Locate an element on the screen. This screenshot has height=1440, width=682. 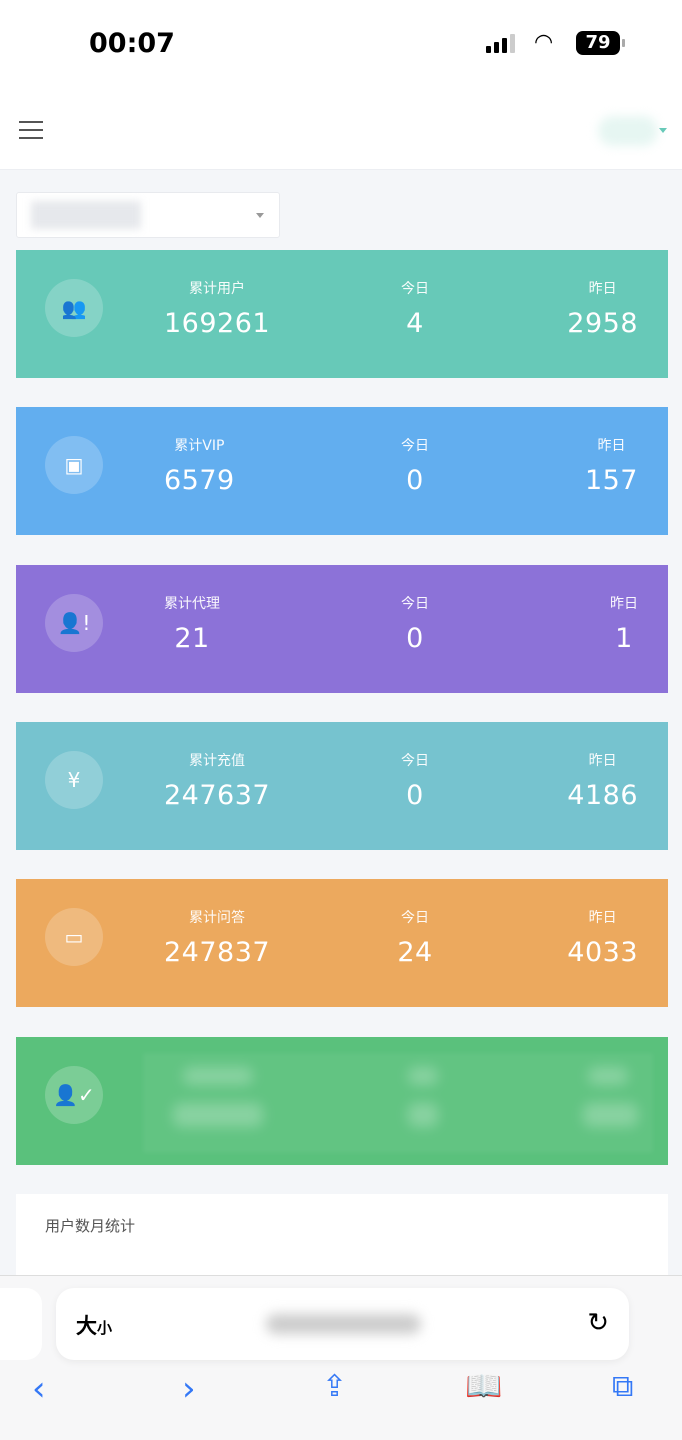
yesterday-column: 昨日 2958 is located at coordinates (602, 308).